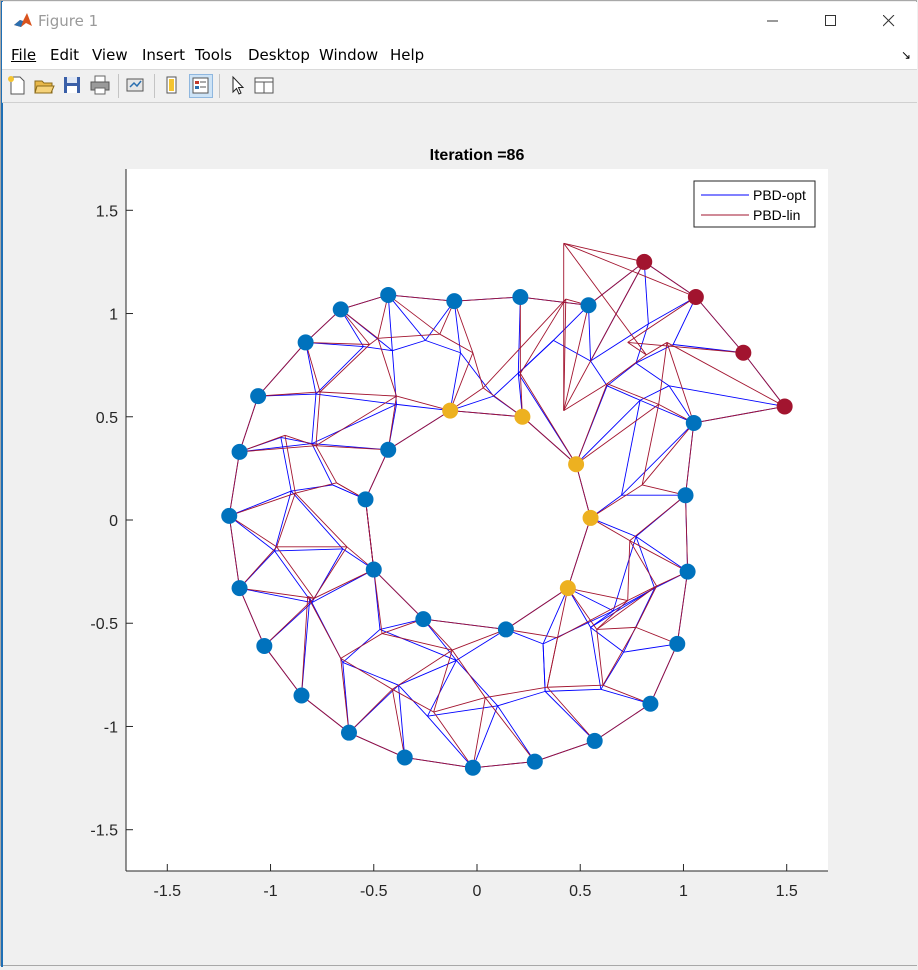 The width and height of the screenshot is (918, 970). What do you see at coordinates (754, 204) in the screenshot?
I see `legend: PBD-opt PBD-lin` at bounding box center [754, 204].